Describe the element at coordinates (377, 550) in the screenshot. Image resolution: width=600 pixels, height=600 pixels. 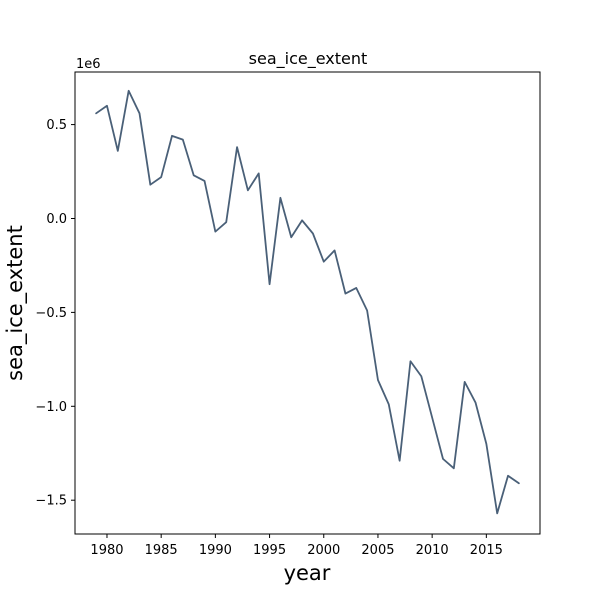
I see `x-tick-label: 2005` at that location.